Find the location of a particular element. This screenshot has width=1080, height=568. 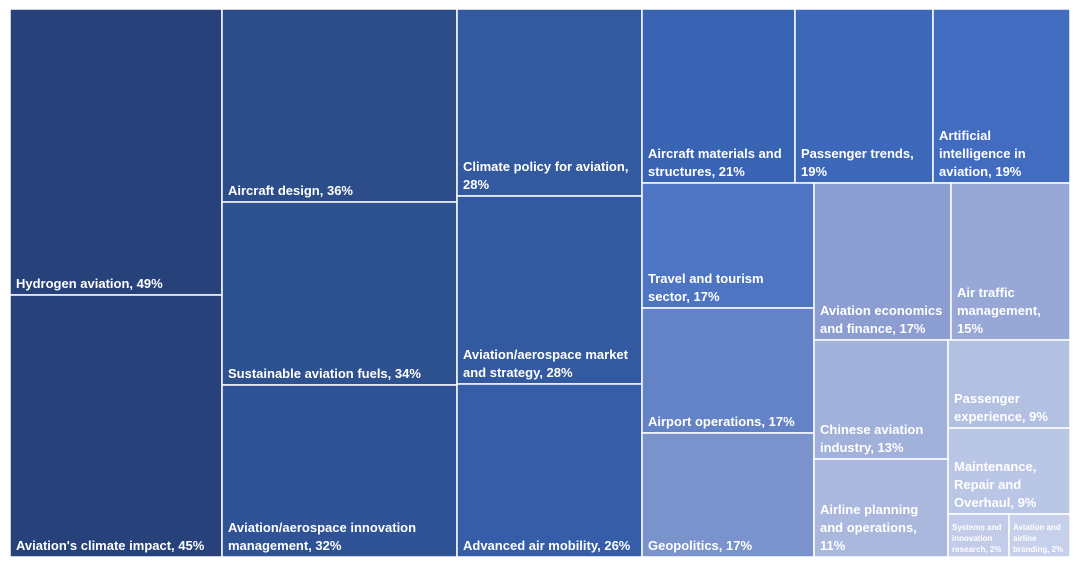

tile-airline-planning-and-operations is located at coordinates (881, 508).